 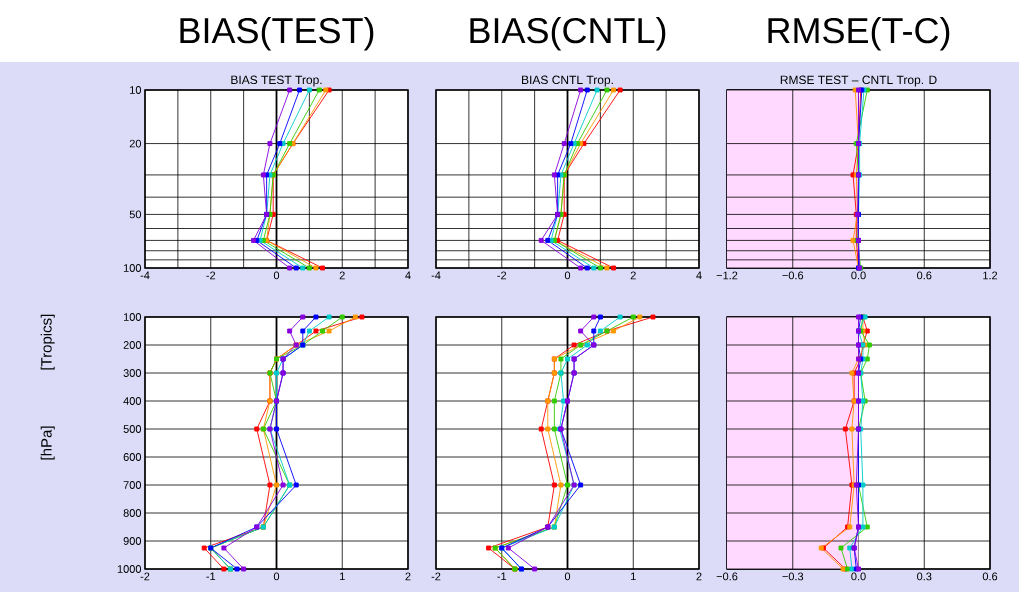 I want to click on y-tick-label: 1000, so click(x=129, y=569).